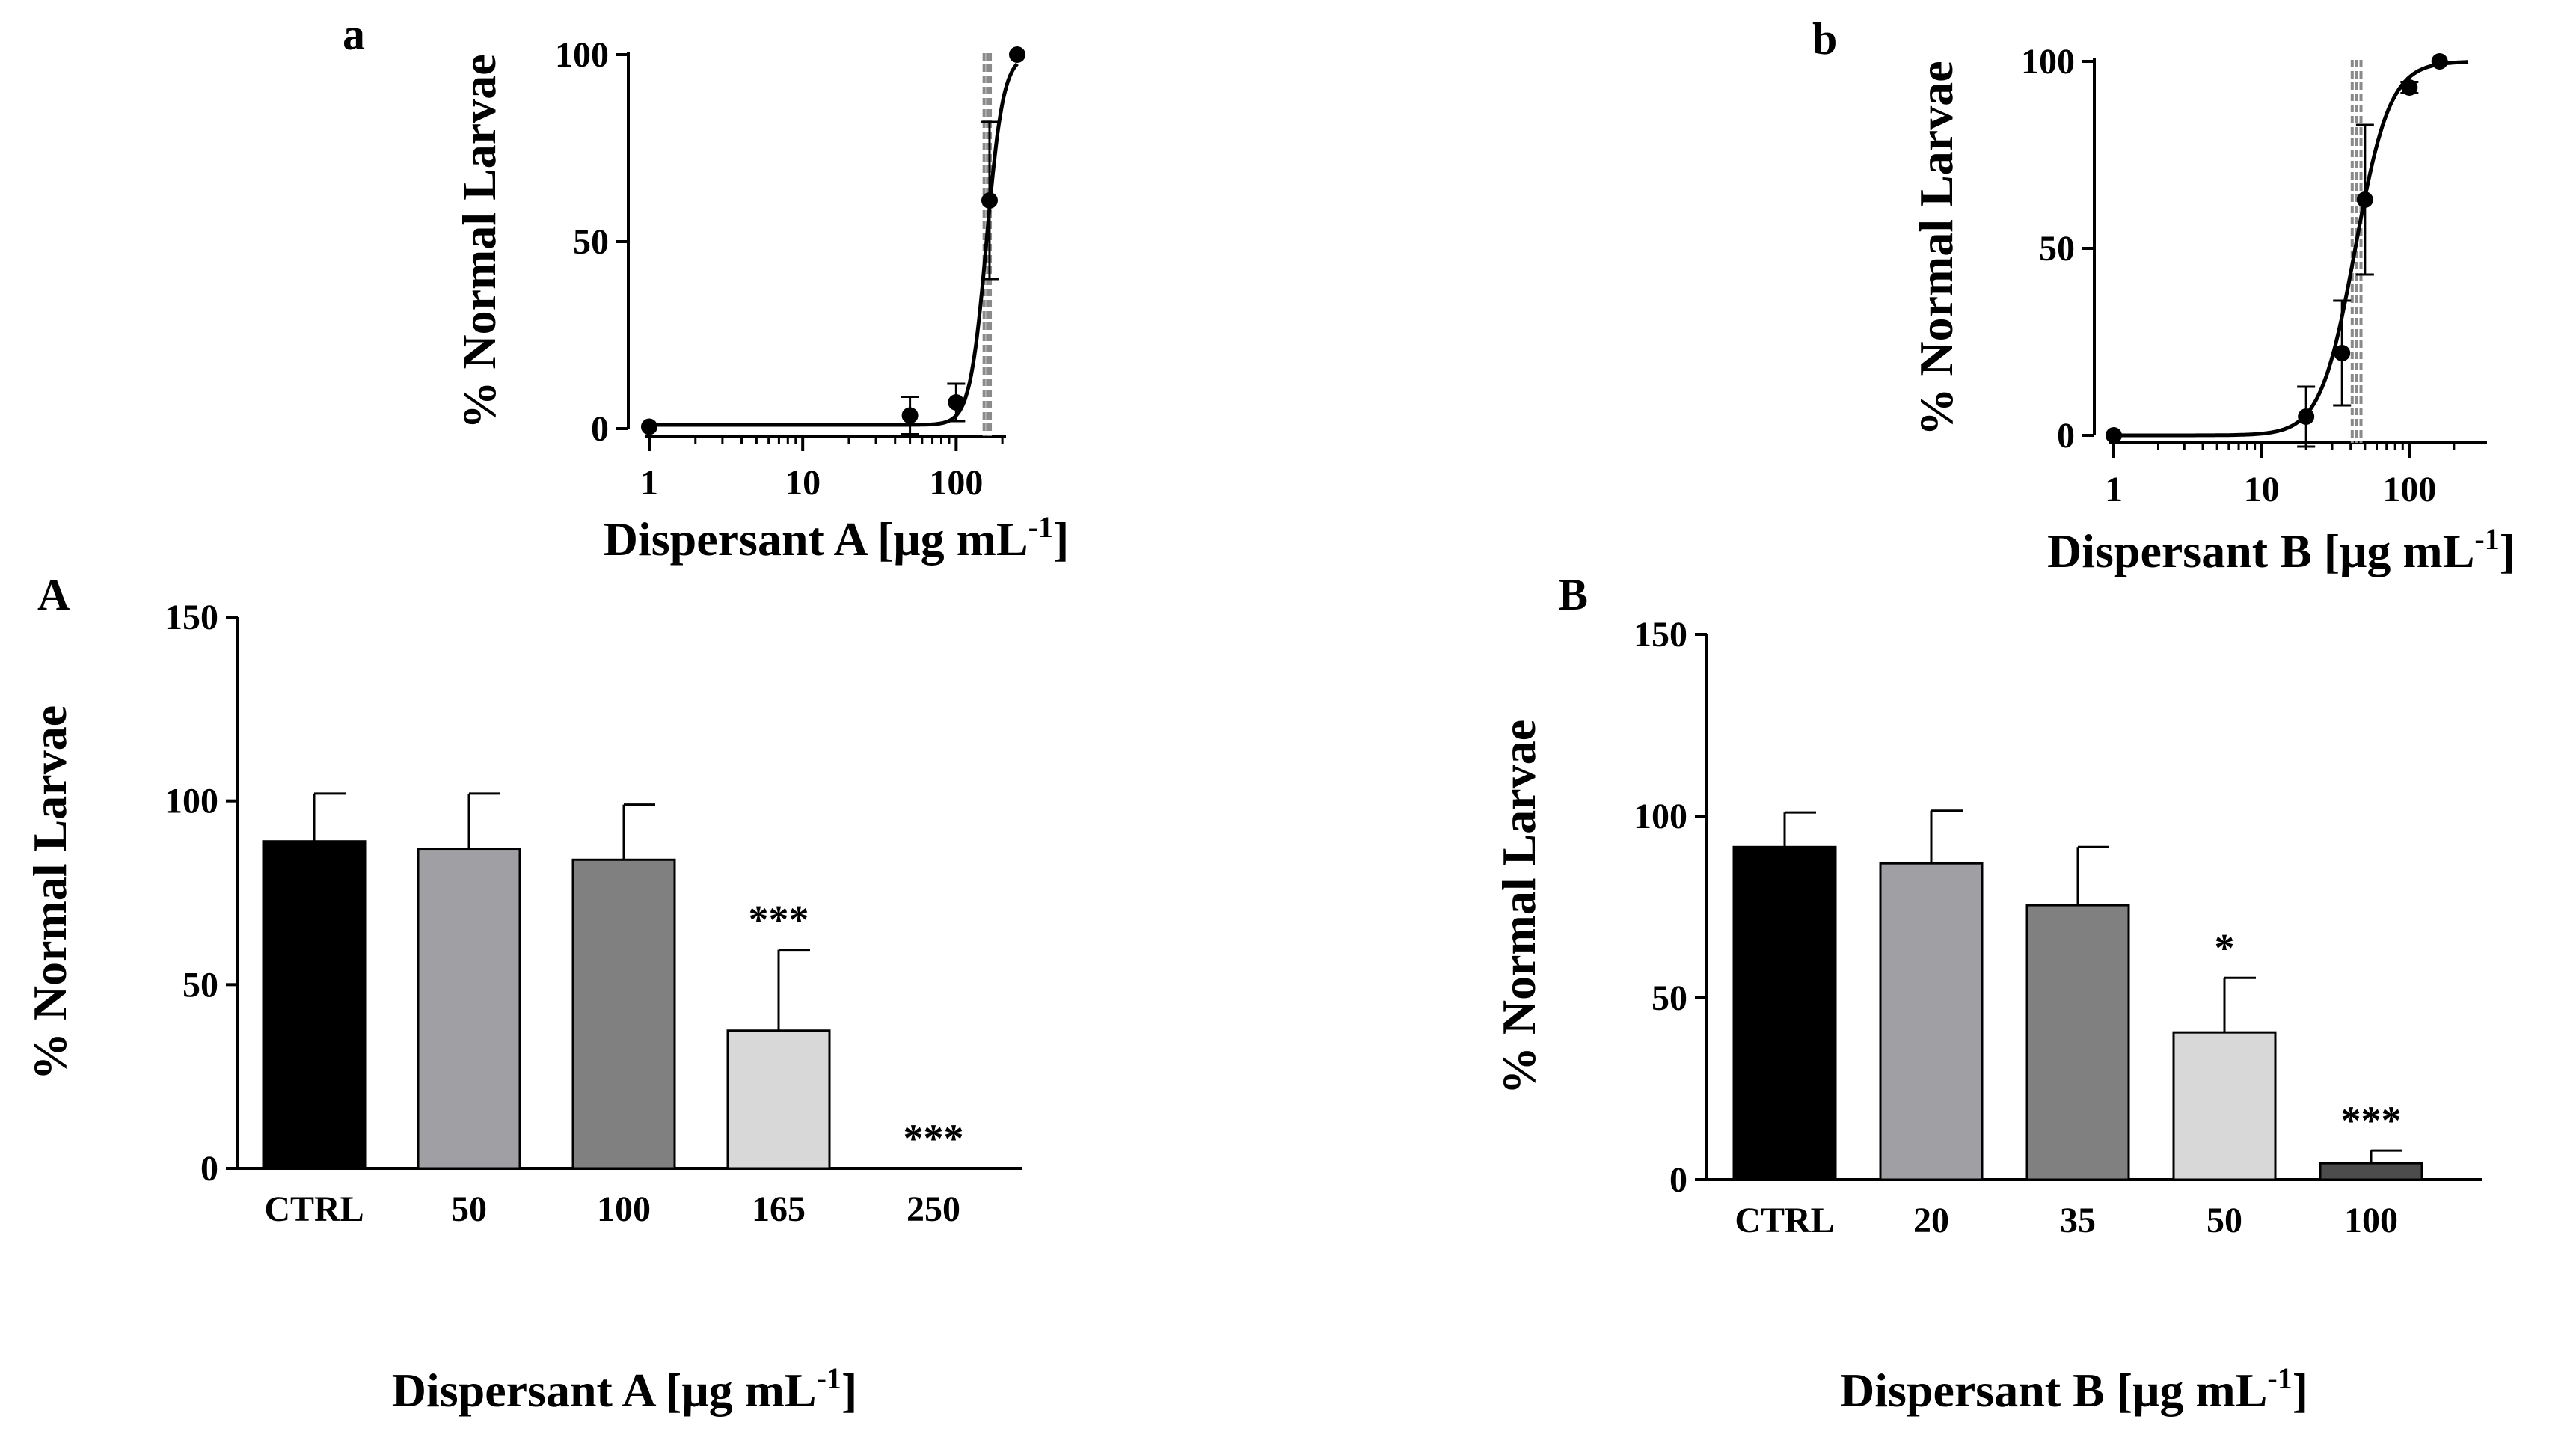  I want to click on panel-label: a, so click(354, 34).